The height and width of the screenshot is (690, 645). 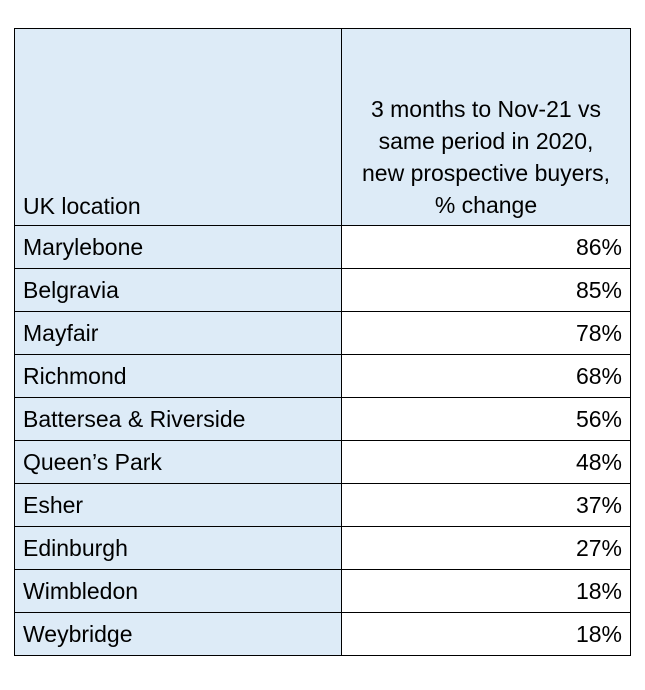 I want to click on location-cell: Richmond, so click(x=178, y=376).